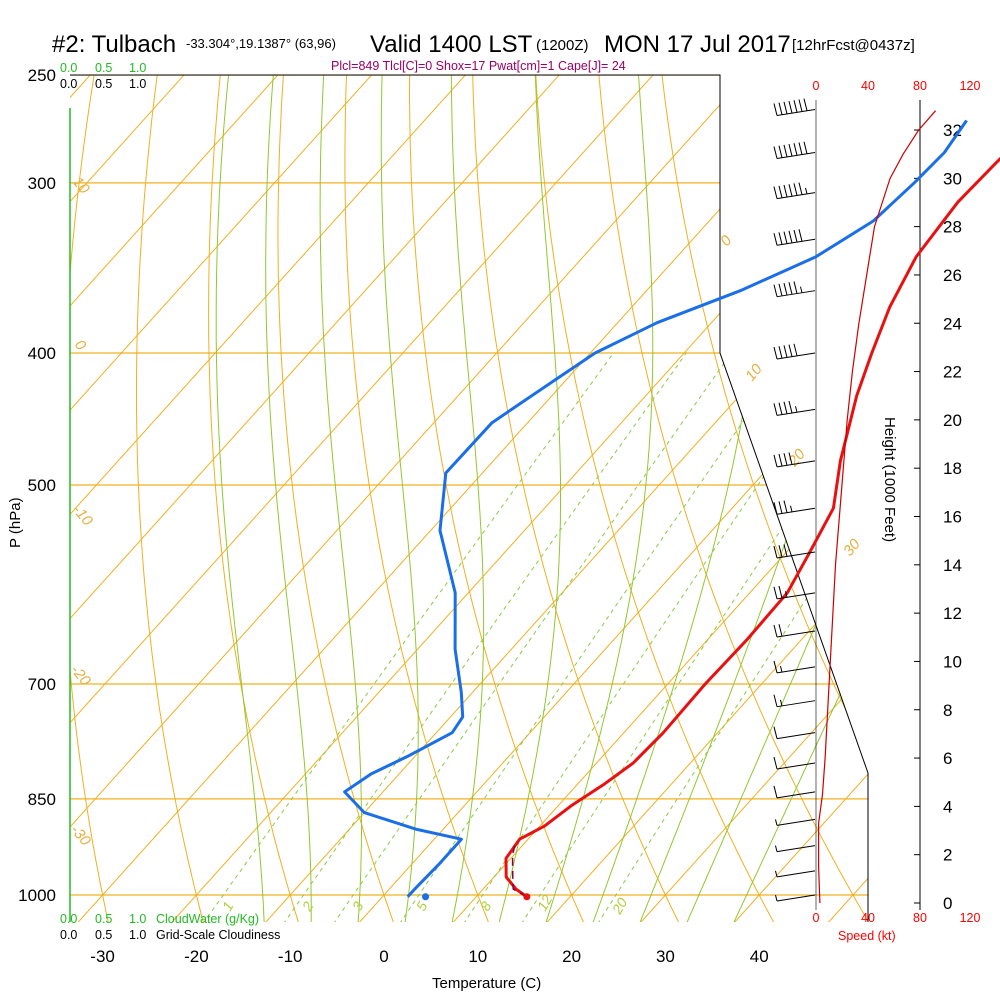  Describe the element at coordinates (562, 45) in the screenshot. I see `utc-time: (1200Z)` at that location.